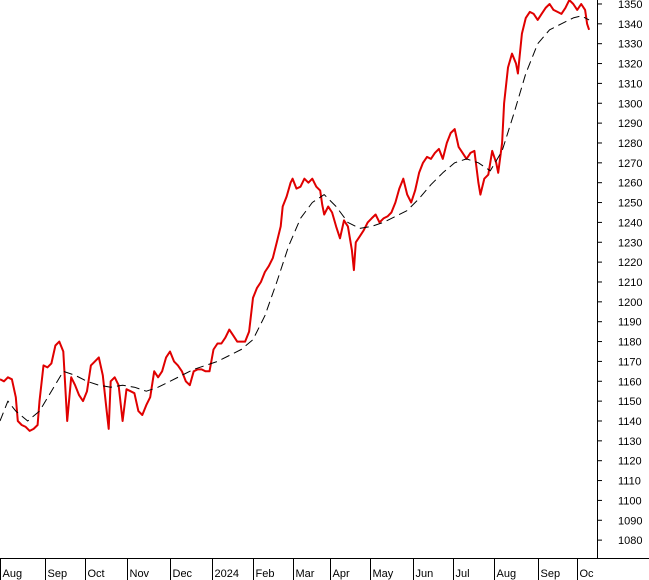 This screenshot has width=649, height=580. What do you see at coordinates (630, 303) in the screenshot?
I see `y-tick-label: 1200` at bounding box center [630, 303].